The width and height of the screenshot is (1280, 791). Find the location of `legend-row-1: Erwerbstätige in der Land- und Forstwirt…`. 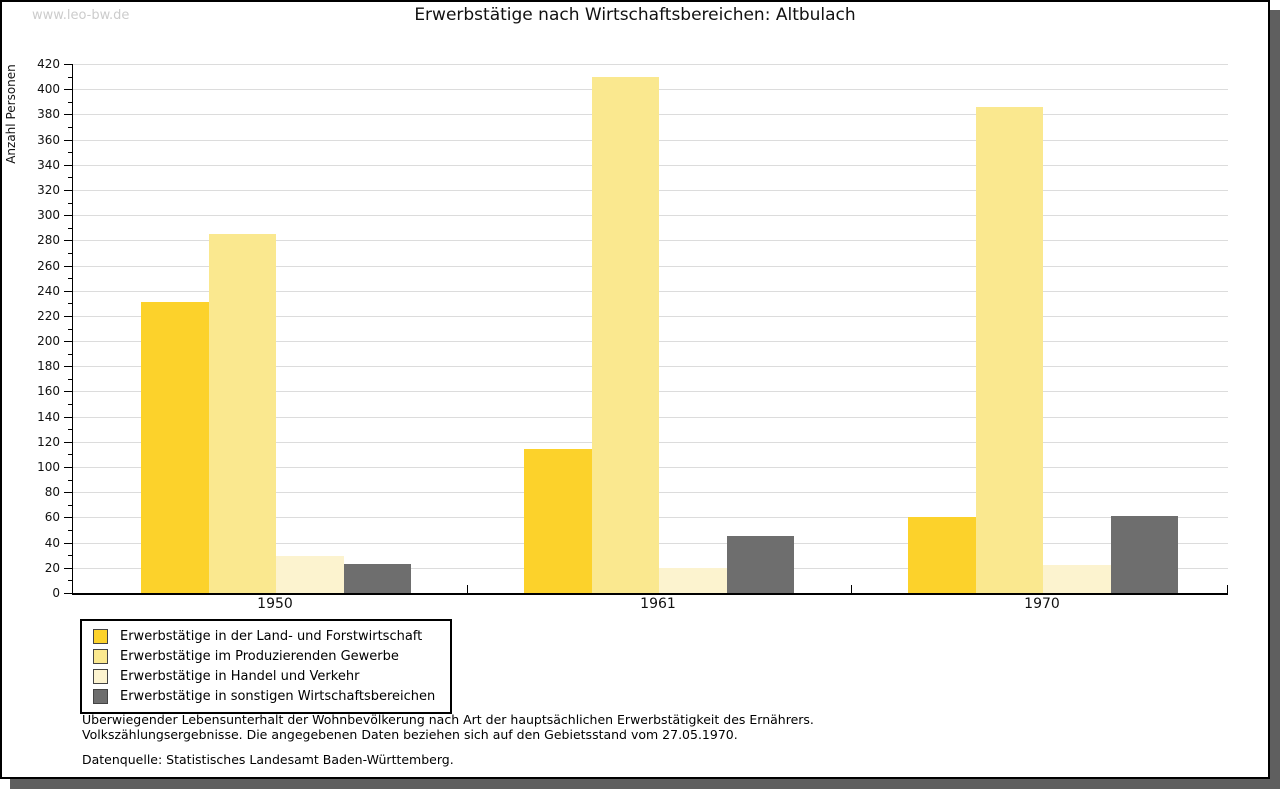

legend-row-1: Erwerbstätige in der Land- und Forstwirt… is located at coordinates (266, 636).